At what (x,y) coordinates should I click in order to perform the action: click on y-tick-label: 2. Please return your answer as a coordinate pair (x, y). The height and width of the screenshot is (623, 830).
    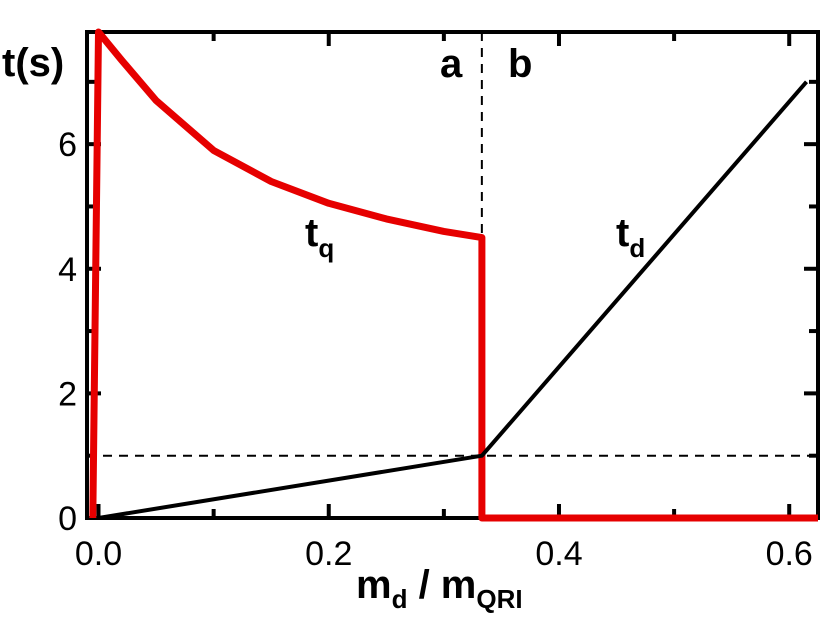
    Looking at the image, I should click on (67, 394).